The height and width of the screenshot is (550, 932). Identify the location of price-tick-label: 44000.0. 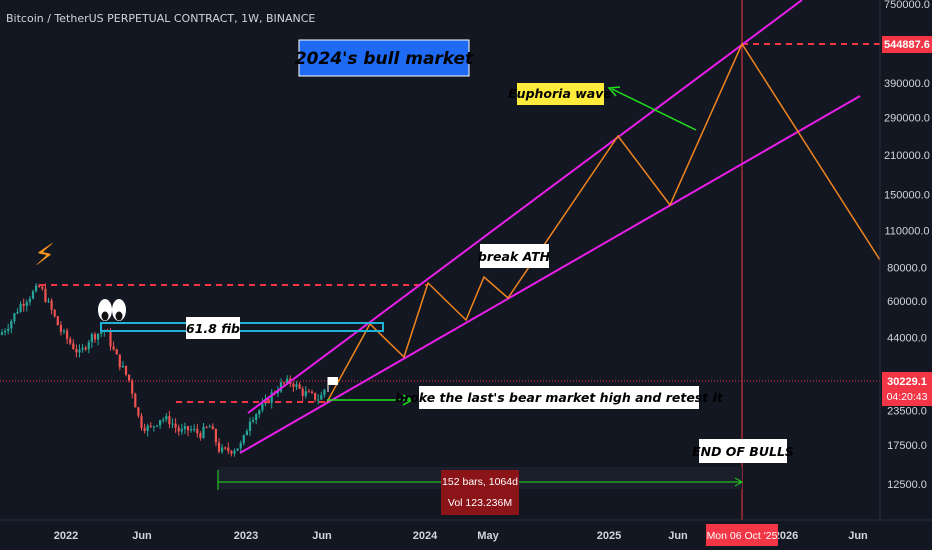
(907, 338).